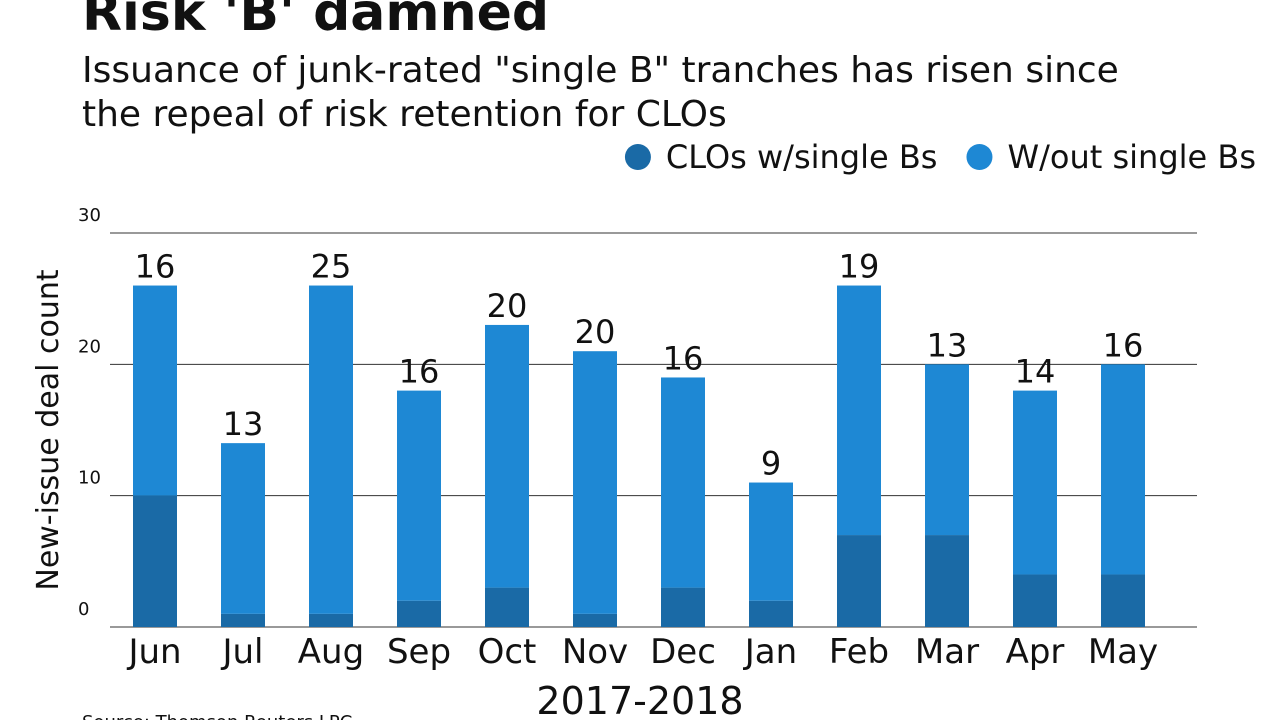 The height and width of the screenshot is (720, 1280). What do you see at coordinates (83, 609) in the screenshot?
I see `y-tick-label: 0` at bounding box center [83, 609].